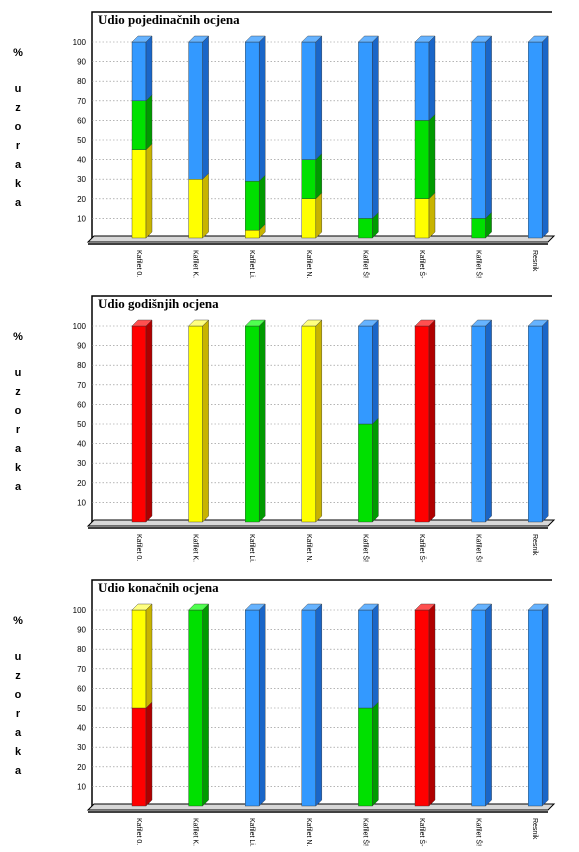 Image resolution: width=579 pixels, height=852 pixels. I want to click on x-category-label: Kafilet Li., so click(251, 832).